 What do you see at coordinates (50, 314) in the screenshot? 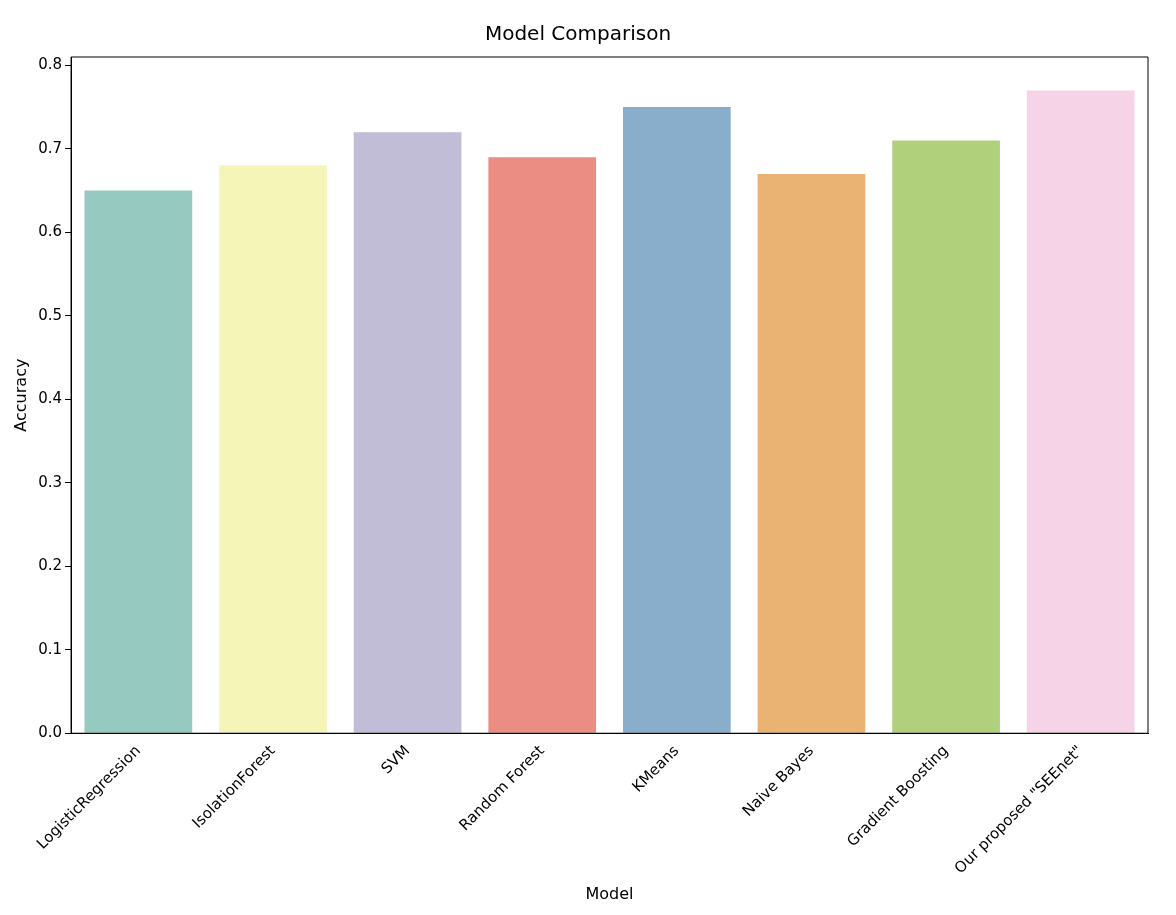
I see `y-tick-label: 0.5` at bounding box center [50, 314].